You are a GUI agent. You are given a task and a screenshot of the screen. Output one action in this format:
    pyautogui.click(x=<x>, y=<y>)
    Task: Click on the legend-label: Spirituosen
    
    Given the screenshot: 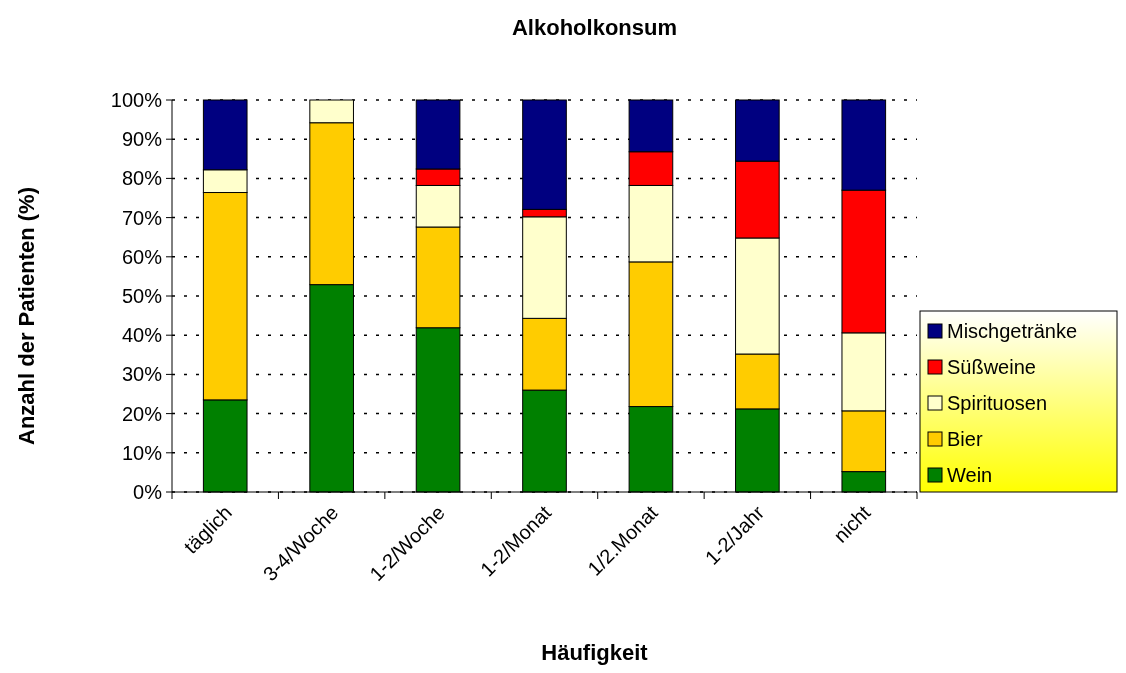 What is the action you would take?
    pyautogui.click(x=997, y=403)
    